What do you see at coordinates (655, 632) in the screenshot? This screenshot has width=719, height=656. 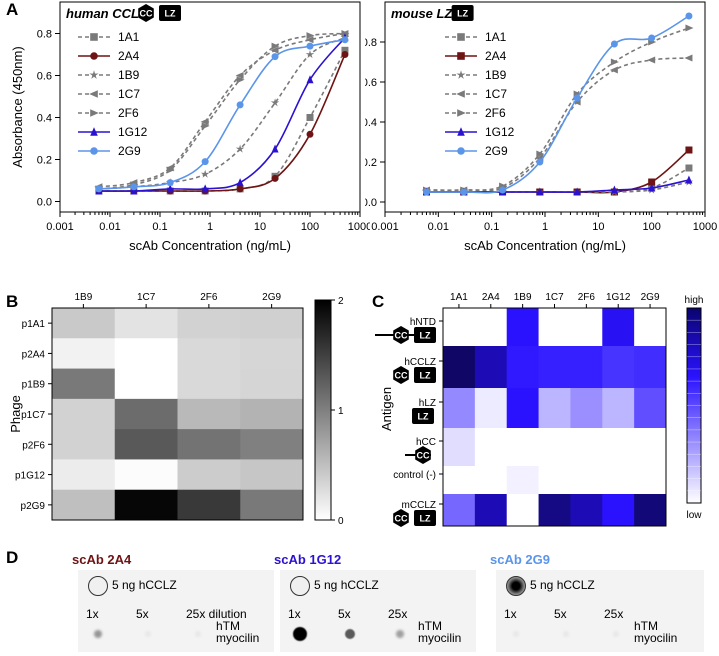 I see `sample-label: hTM myocilin` at bounding box center [655, 632].